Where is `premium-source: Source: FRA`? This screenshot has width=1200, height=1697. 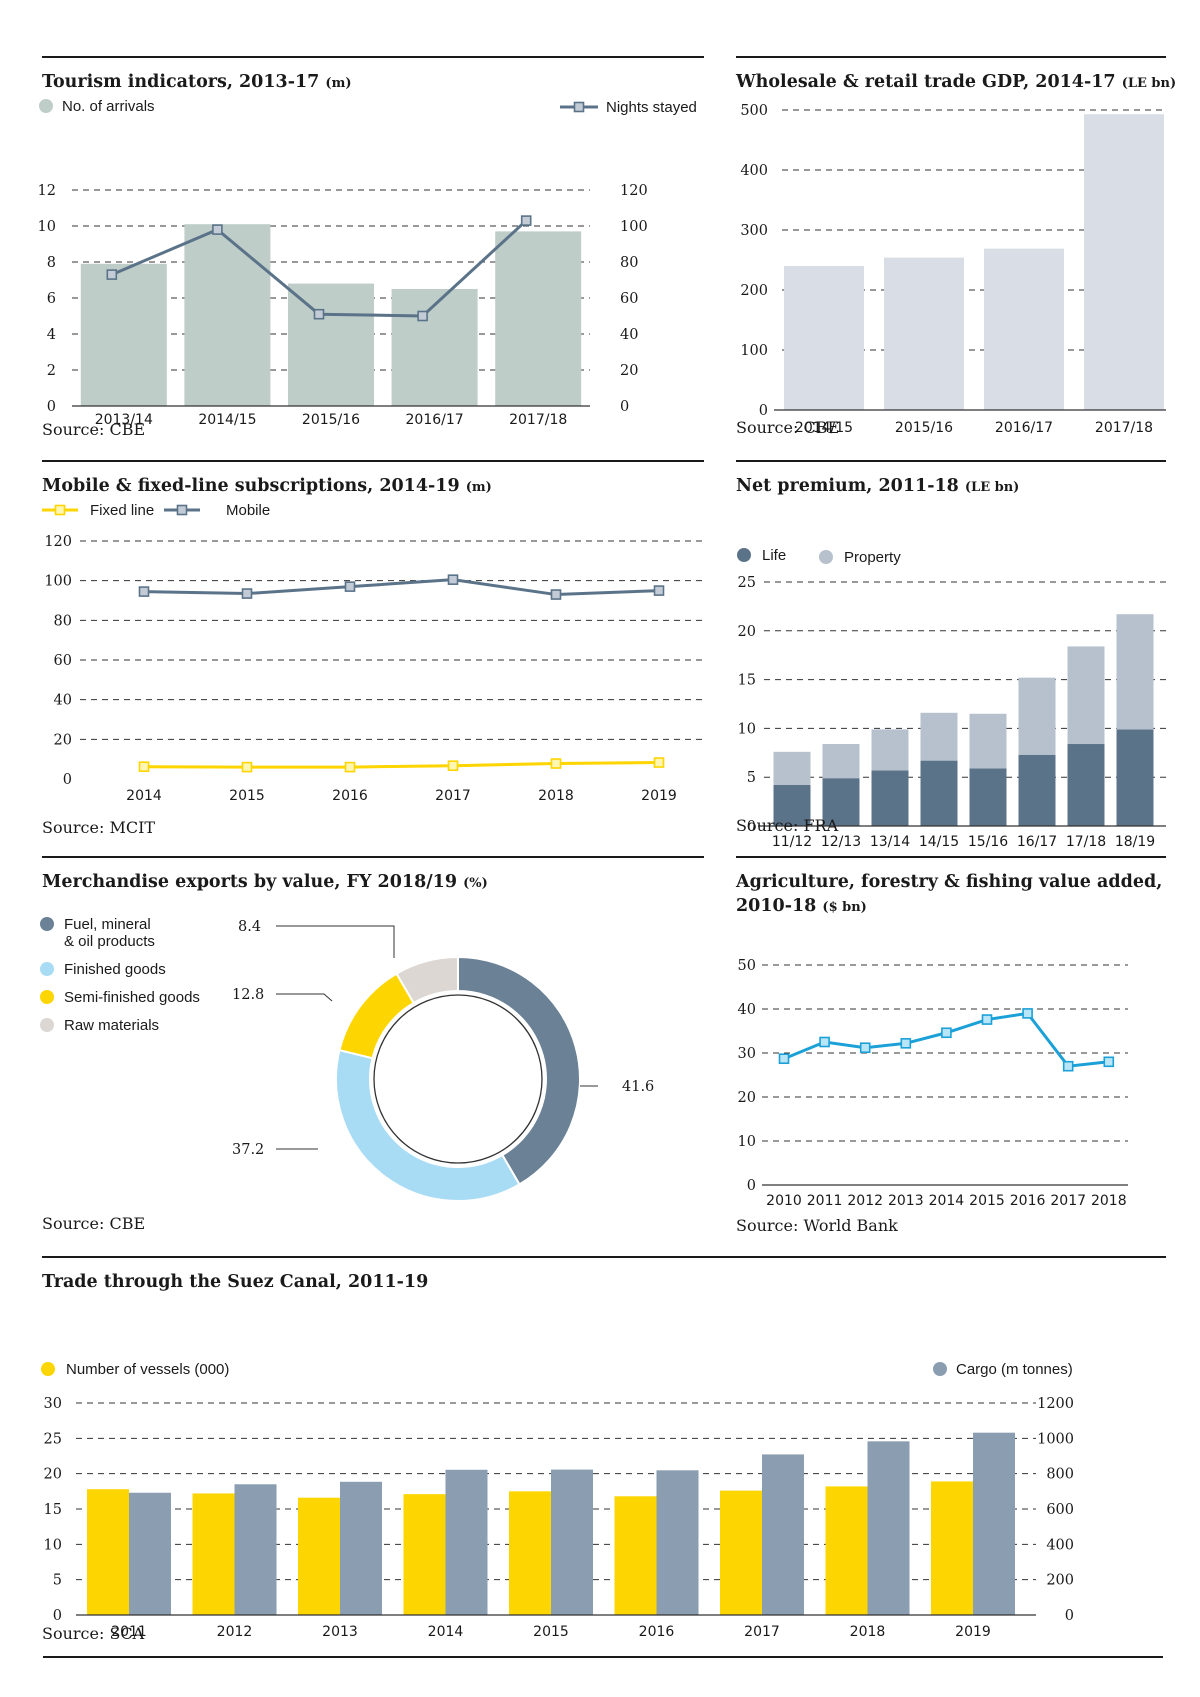
premium-source: Source: FRA is located at coordinates (787, 825).